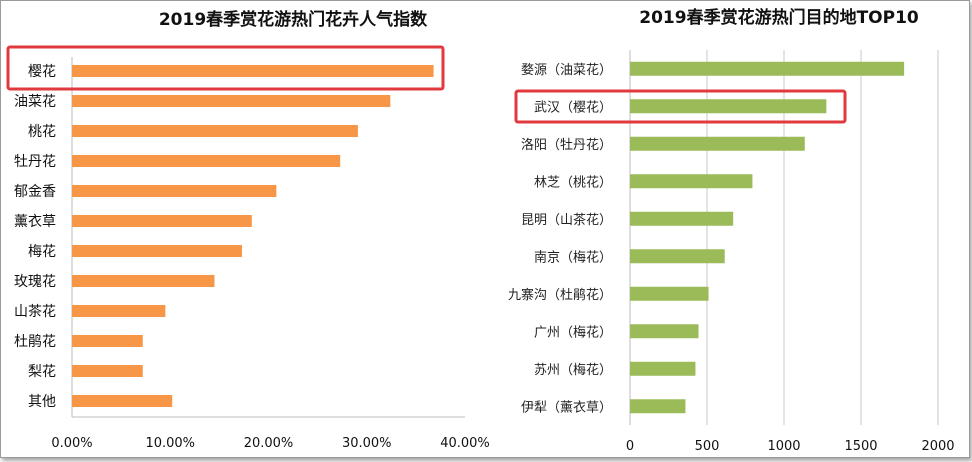 The height and width of the screenshot is (462, 972). What do you see at coordinates (573, 332) in the screenshot?
I see `category-label-right-7: 广州（梅花）` at bounding box center [573, 332].